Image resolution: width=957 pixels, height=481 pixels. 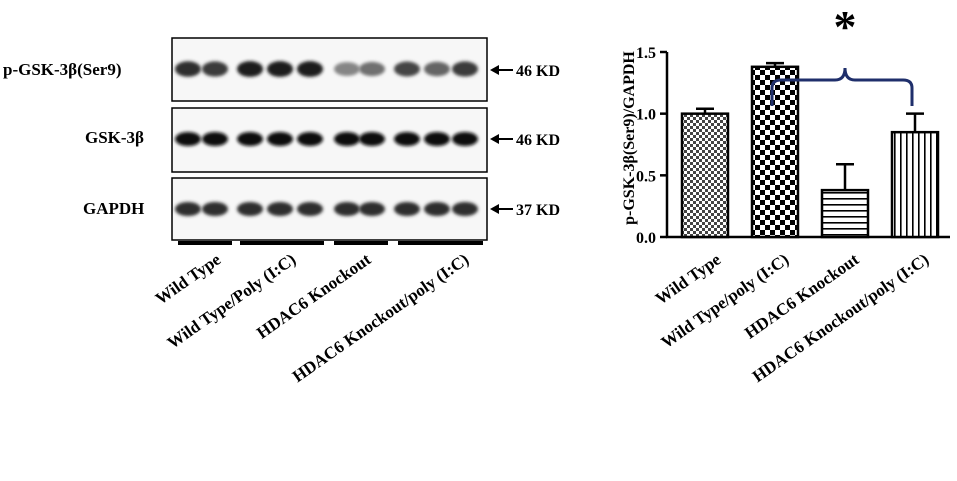 I want to click on x-tick-label: HDAC6 Knockout, so click(x=801, y=296).